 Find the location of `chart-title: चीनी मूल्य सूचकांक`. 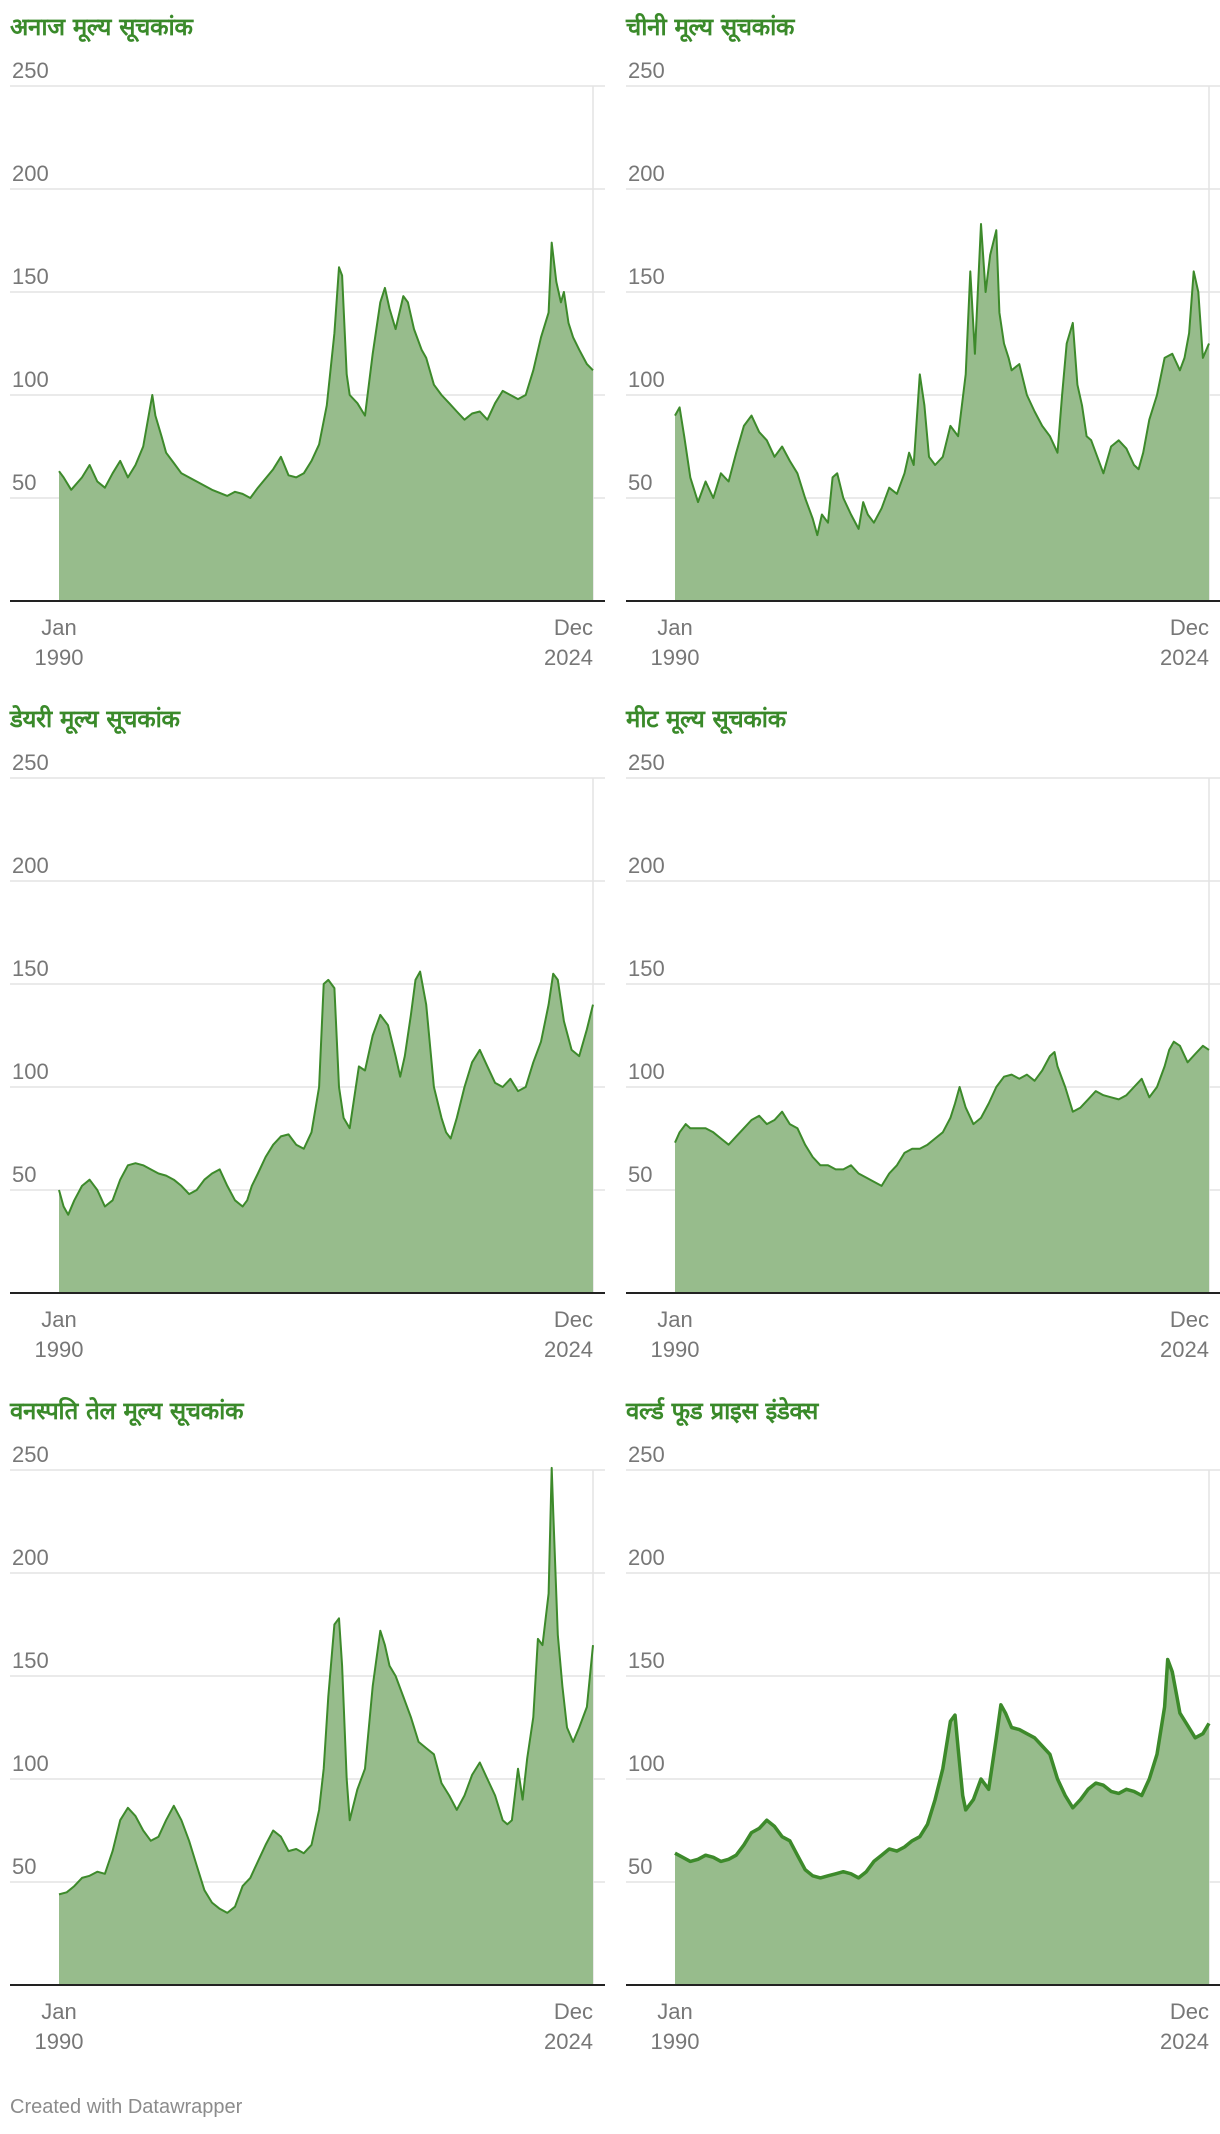

chart-title: चीनी मूल्य सूचकांक is located at coordinates (710, 27).